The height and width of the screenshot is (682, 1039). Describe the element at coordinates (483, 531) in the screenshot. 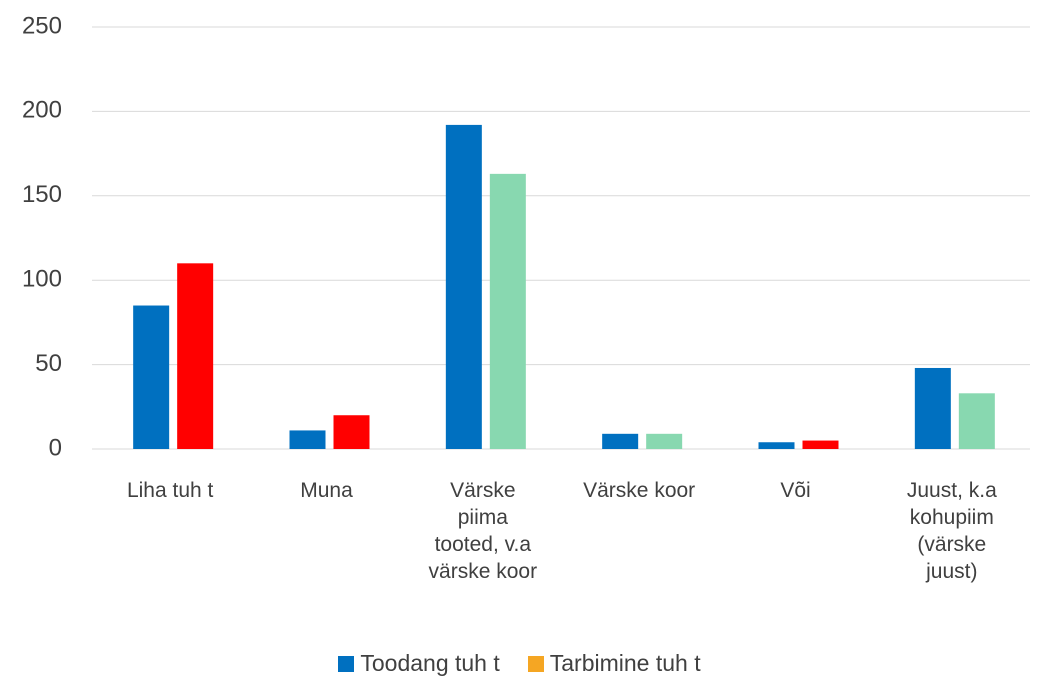

I see `x-tick-label: Värske piima tooted, v.a värske koor` at that location.